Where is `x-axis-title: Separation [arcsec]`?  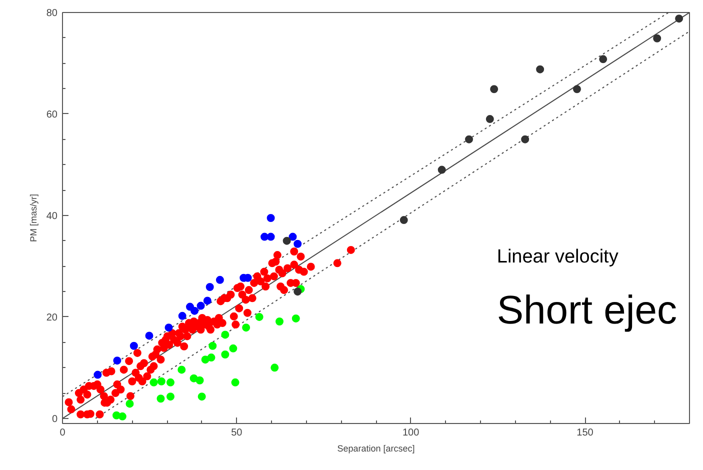 x-axis-title: Separation [arcsec] is located at coordinates (376, 449).